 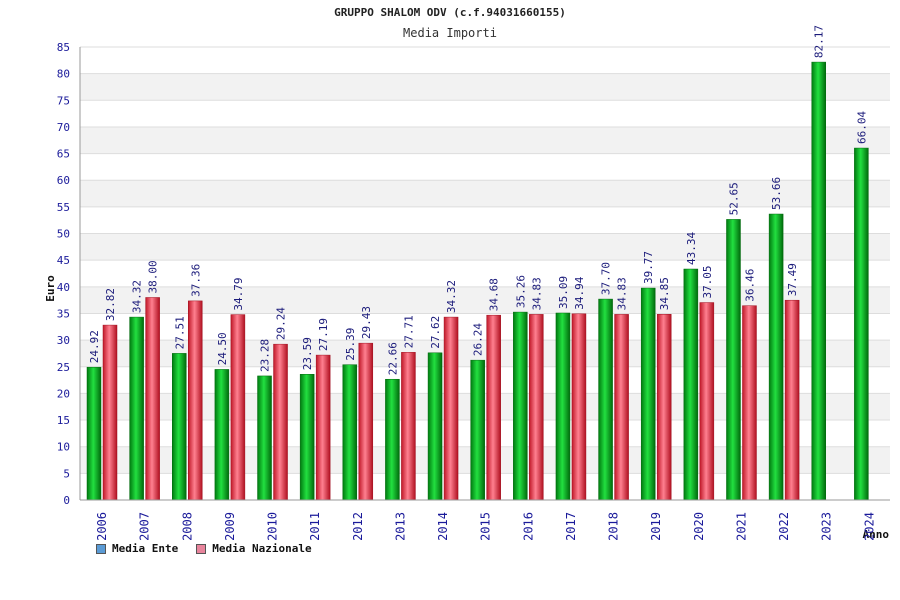 I want to click on data-label-media-ente-2008: 27.51, so click(x=179, y=332).